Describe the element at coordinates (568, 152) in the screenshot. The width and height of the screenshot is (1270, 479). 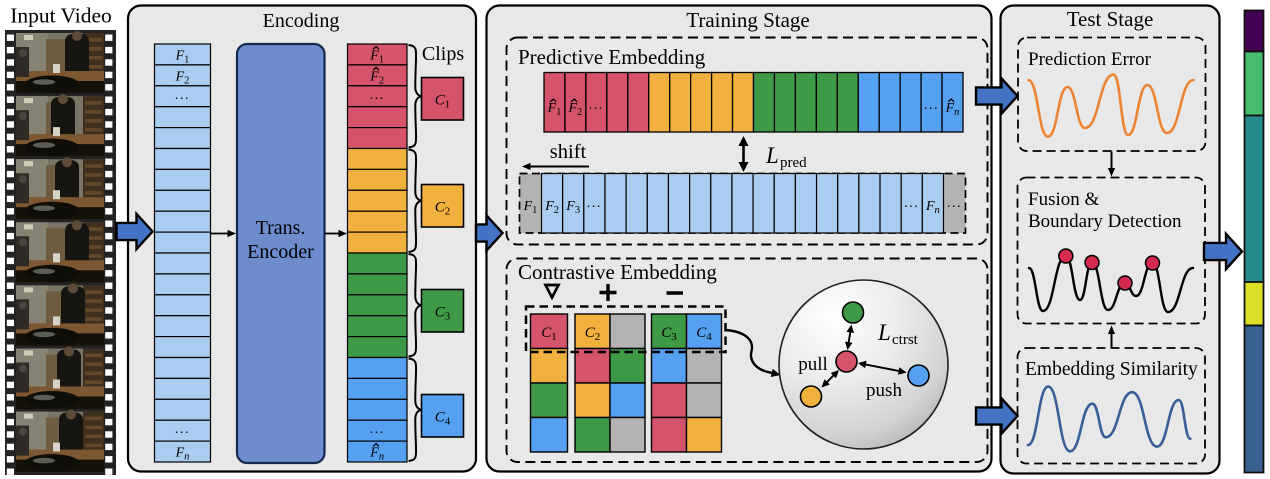
I see `svg-text: shift` at that location.